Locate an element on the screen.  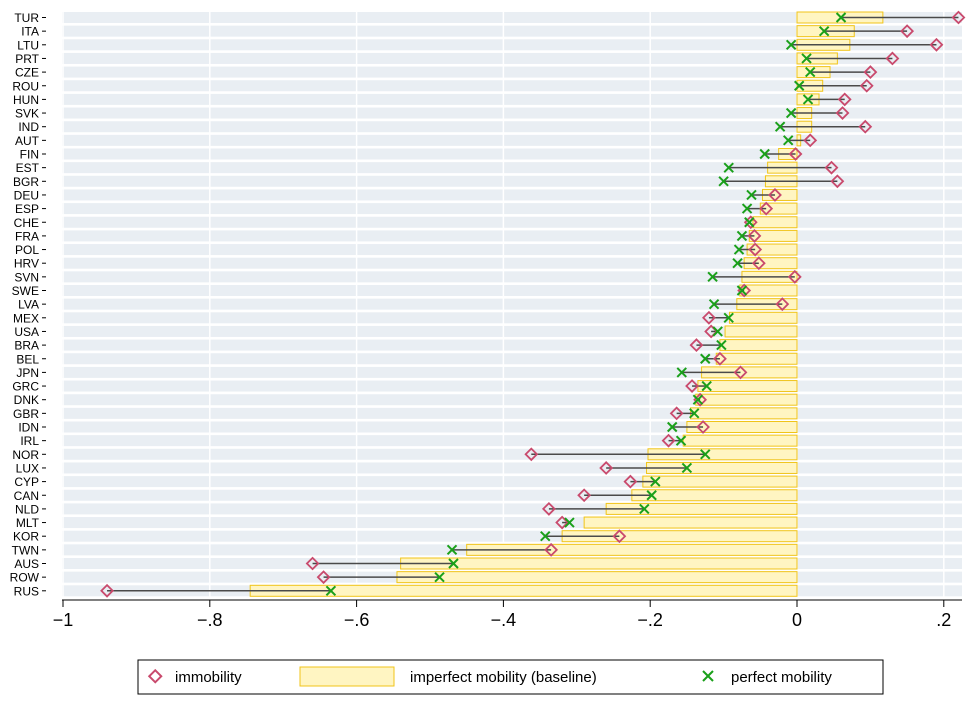
category-label-irl: IRL is located at coordinates (29, 441).